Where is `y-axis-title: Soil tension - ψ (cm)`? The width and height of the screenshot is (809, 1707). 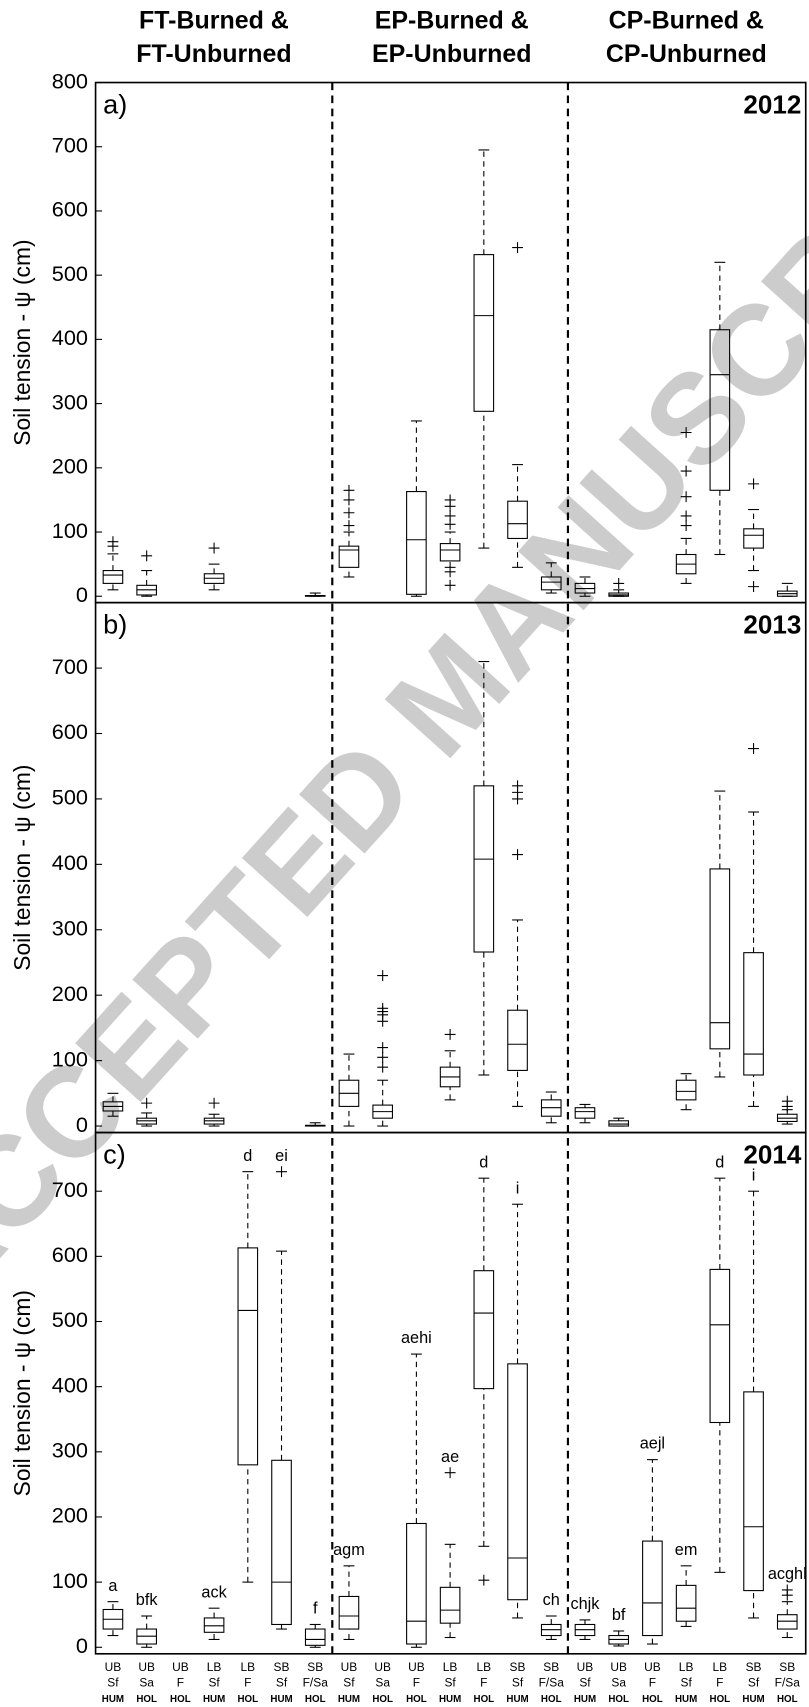 y-axis-title: Soil tension - ψ (cm) is located at coordinates (22, 1393).